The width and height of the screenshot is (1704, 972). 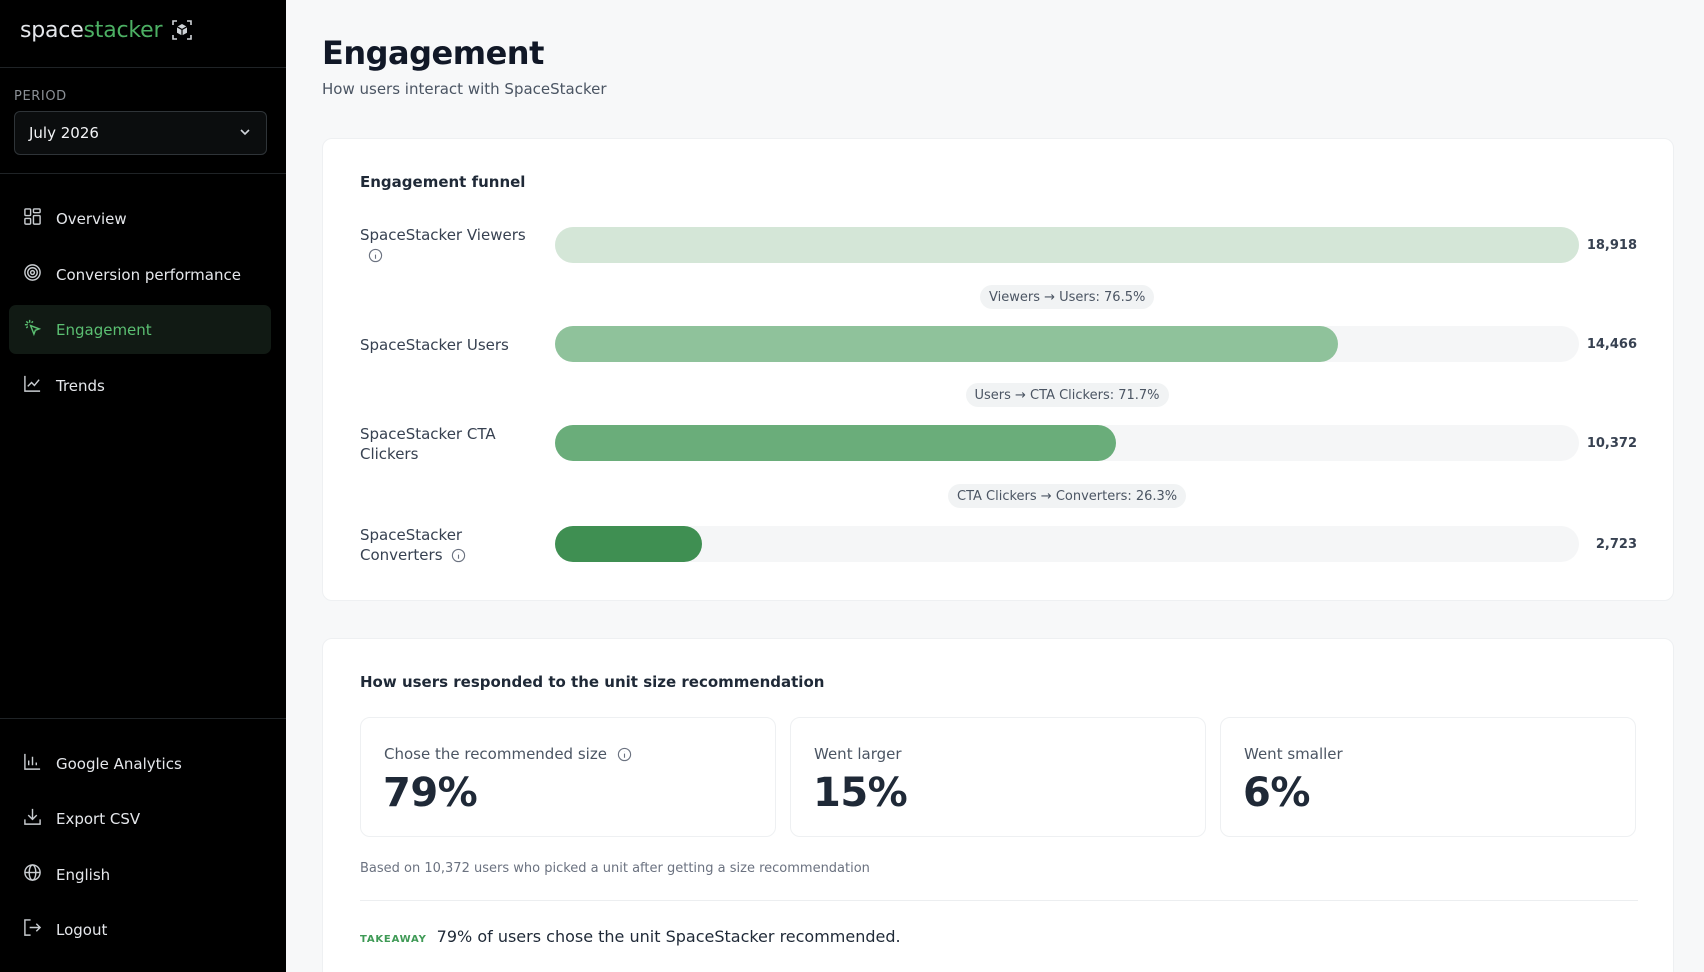 What do you see at coordinates (40, 96) in the screenshot?
I see `period-label: PERIOD` at bounding box center [40, 96].